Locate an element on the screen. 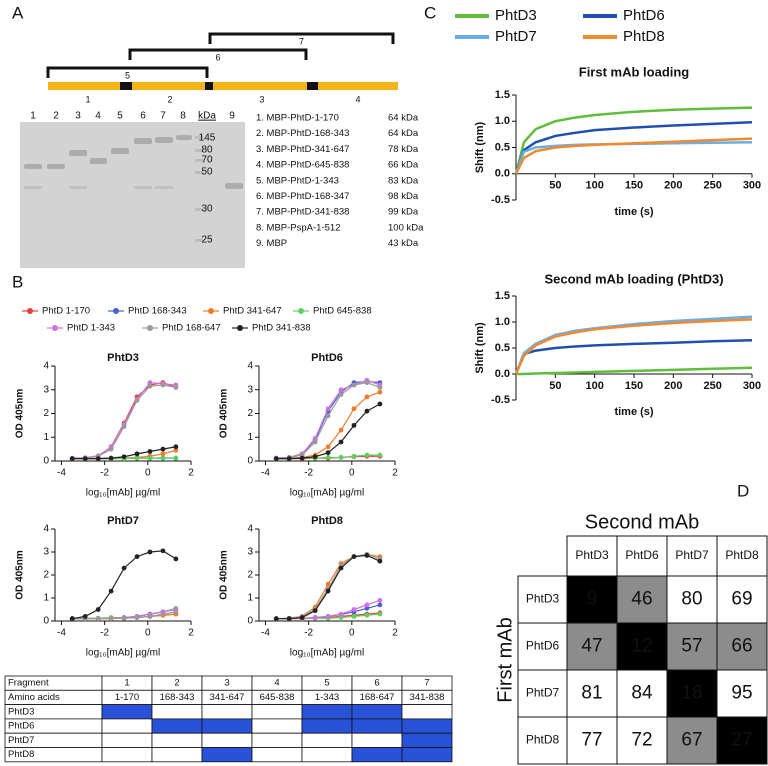 The image size is (768, 766). x-tick-label: 50 is located at coordinates (555, 186).